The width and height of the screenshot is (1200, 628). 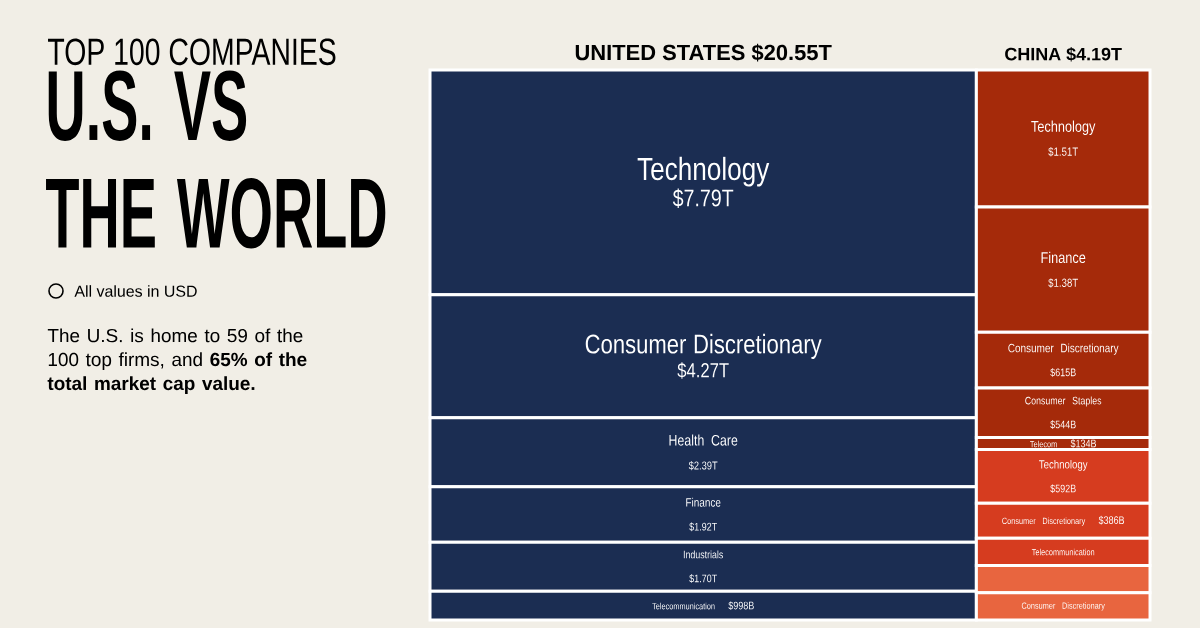 What do you see at coordinates (1043, 444) in the screenshot?
I see `category-label: Telecom` at bounding box center [1043, 444].